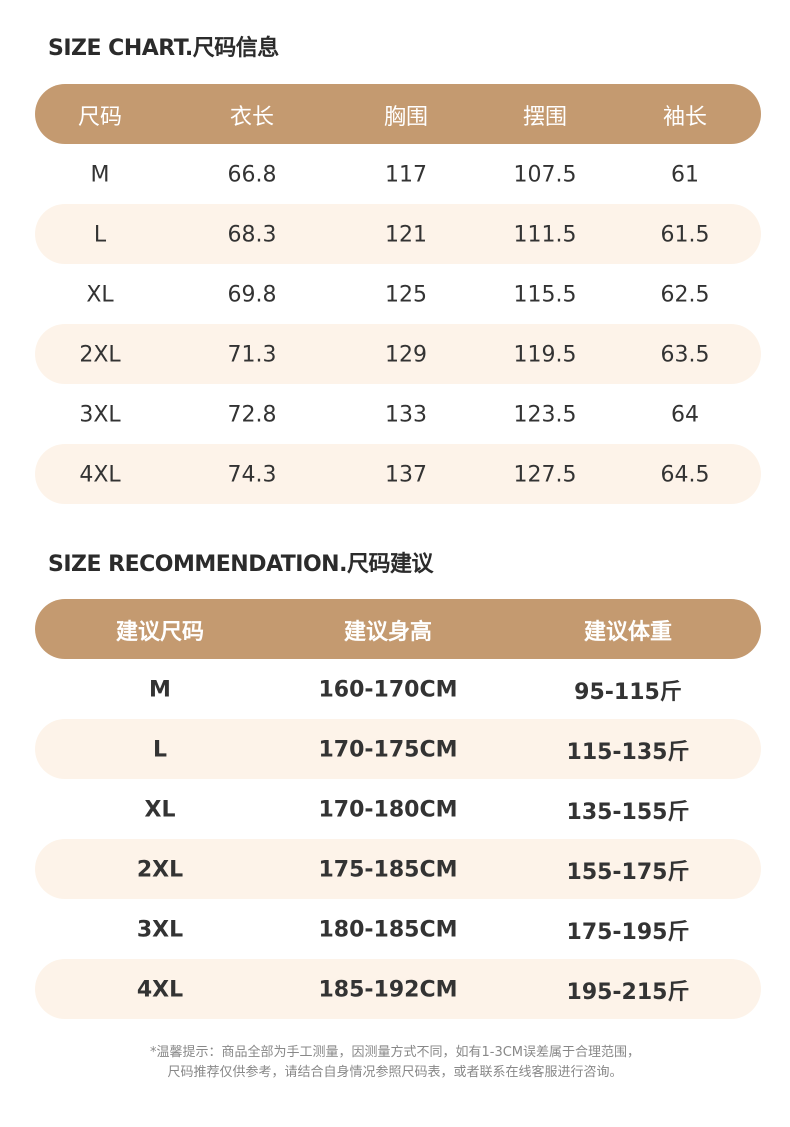 This screenshot has width=790, height=1127. What do you see at coordinates (252, 235) in the screenshot?
I see `table-cell: 68.3` at bounding box center [252, 235].